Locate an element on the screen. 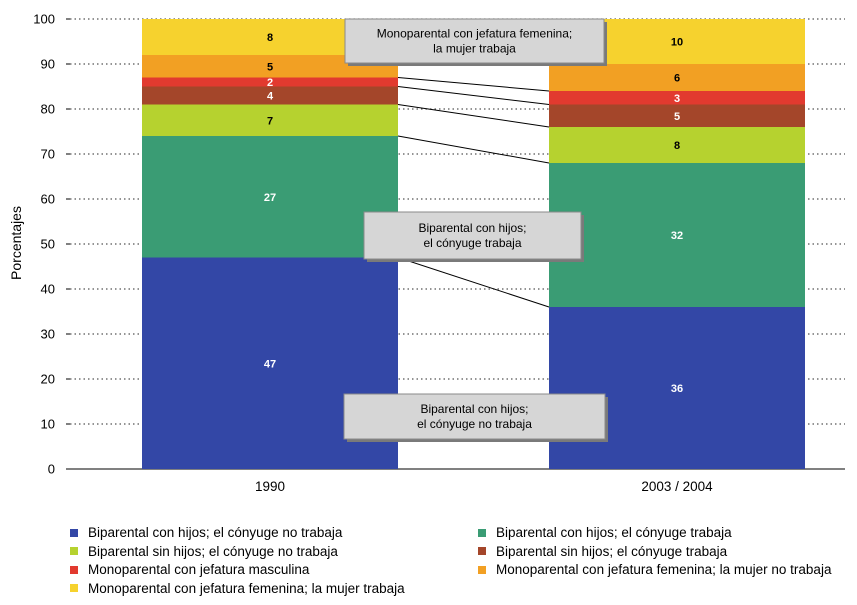 This screenshot has height=605, width=857. legend-item: Biparental con hijos; el cónyuge trabaja is located at coordinates (605, 532).